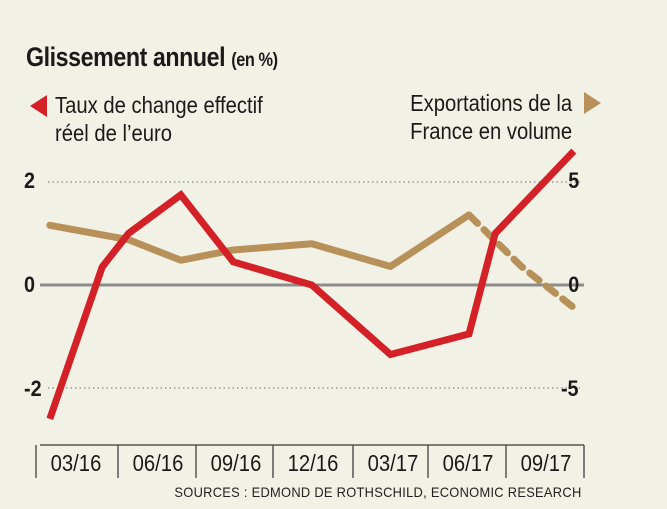 The width and height of the screenshot is (667, 509). I want to click on title-unit: (en %), so click(254, 60).